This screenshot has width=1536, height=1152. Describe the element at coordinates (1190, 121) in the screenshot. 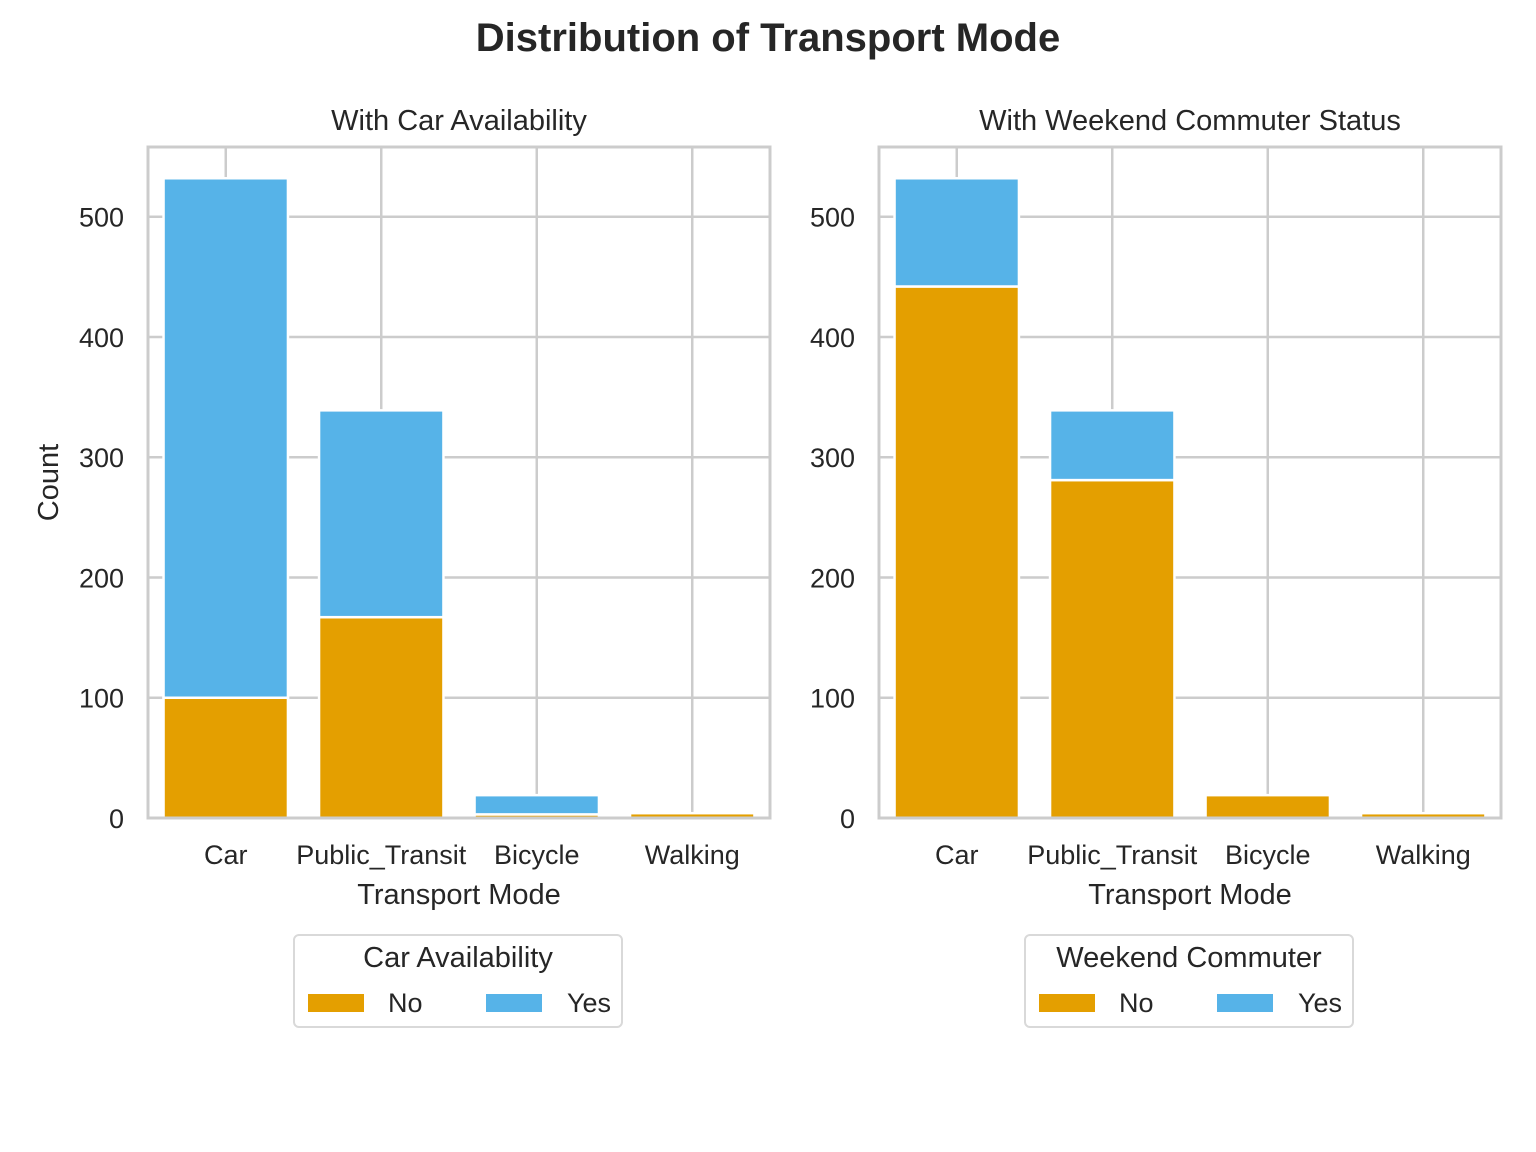

I see `subplot-title: With Weekend Commuter Status` at that location.